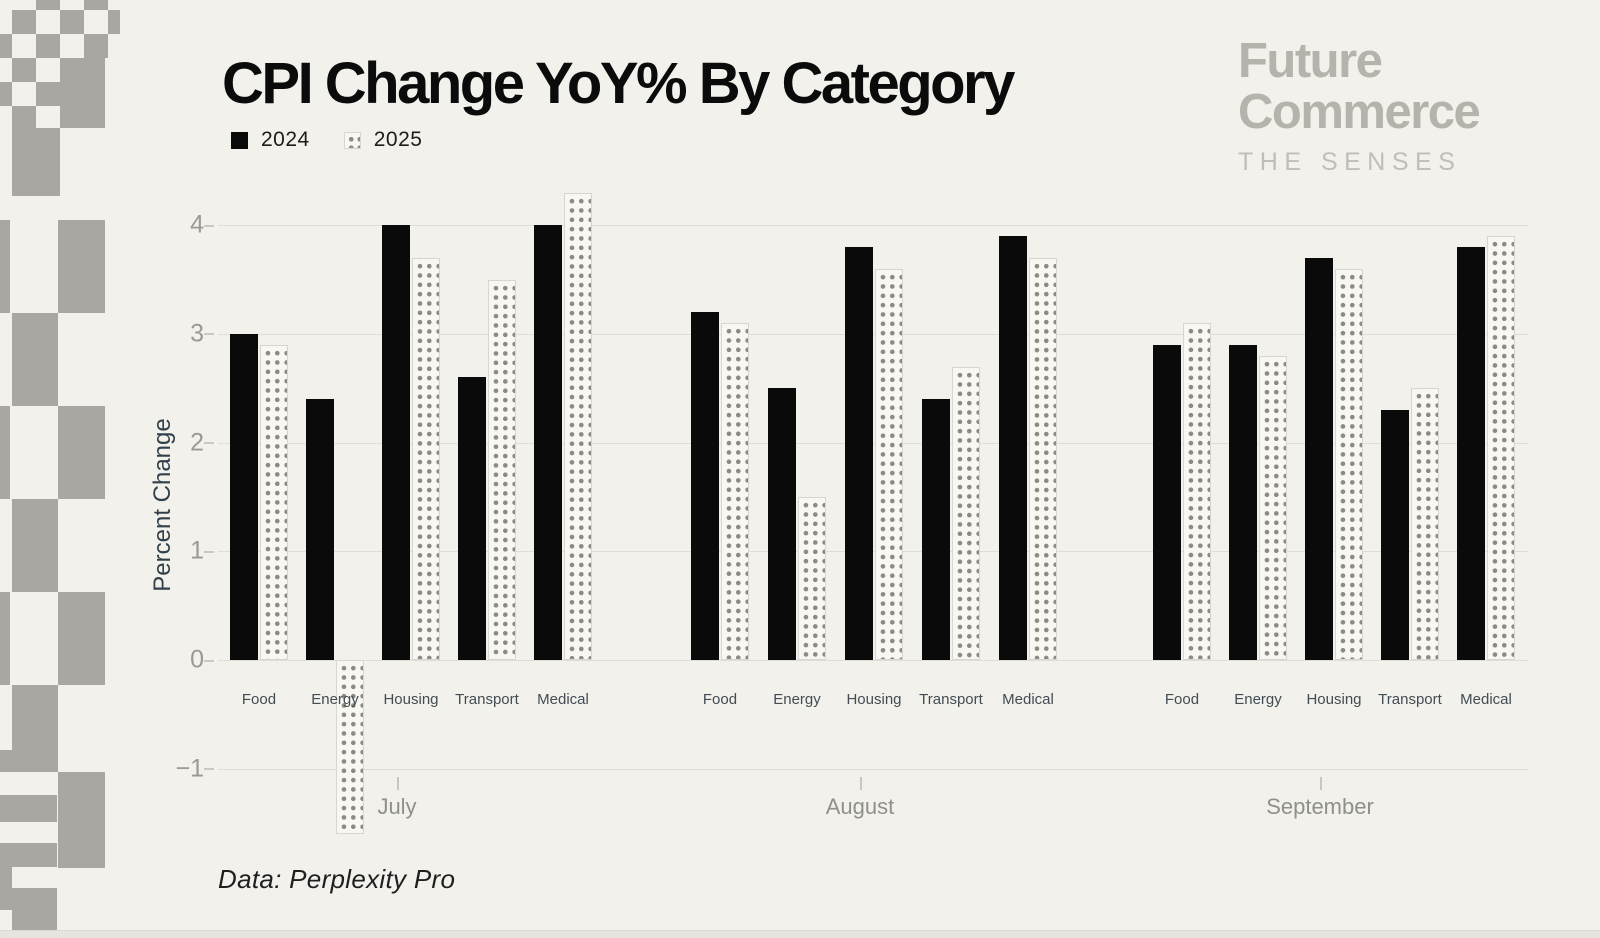  What do you see at coordinates (350, 747) in the screenshot?
I see `bar-2025-july-energy` at bounding box center [350, 747].